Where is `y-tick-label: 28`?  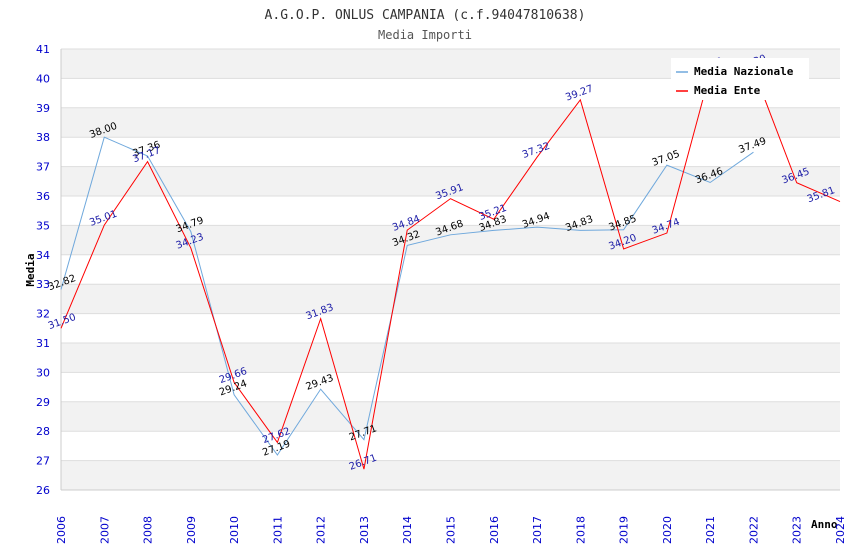 y-tick-label: 28 is located at coordinates (43, 431).